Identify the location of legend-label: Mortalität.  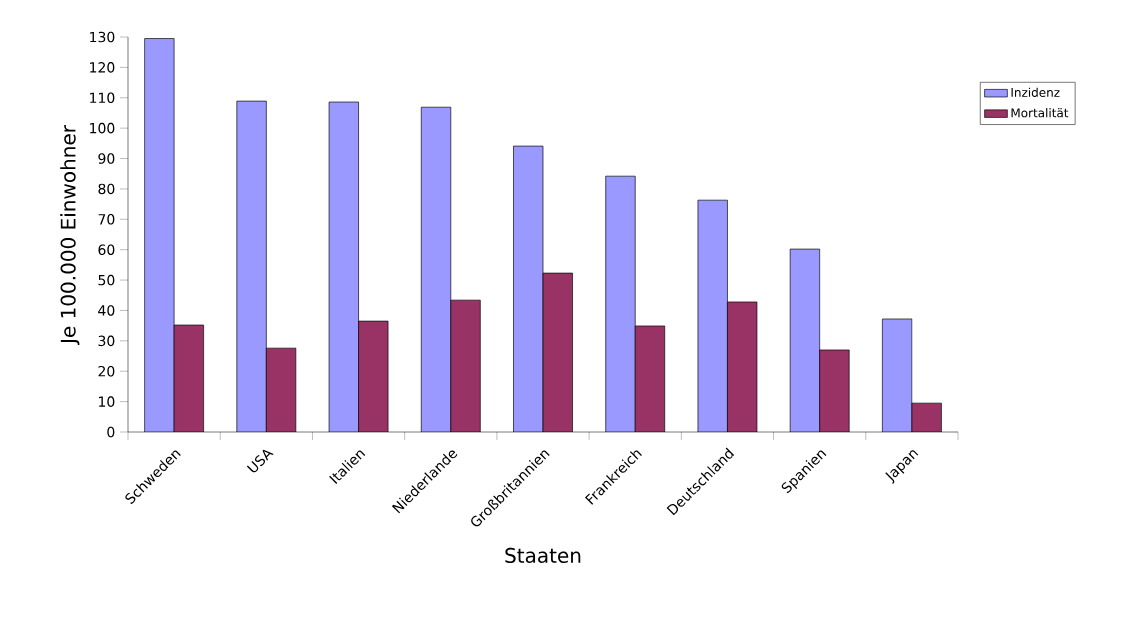
(1040, 113).